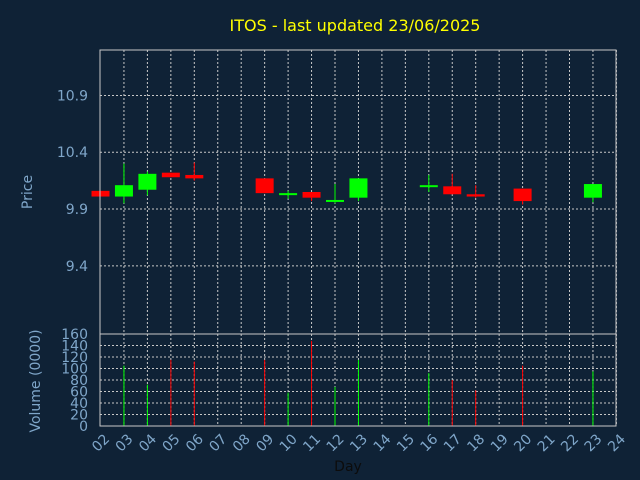 Image resolution: width=640 pixels, height=480 pixels. Describe the element at coordinates (77, 210) in the screenshot. I see `price-tick-label: 9.9` at that location.